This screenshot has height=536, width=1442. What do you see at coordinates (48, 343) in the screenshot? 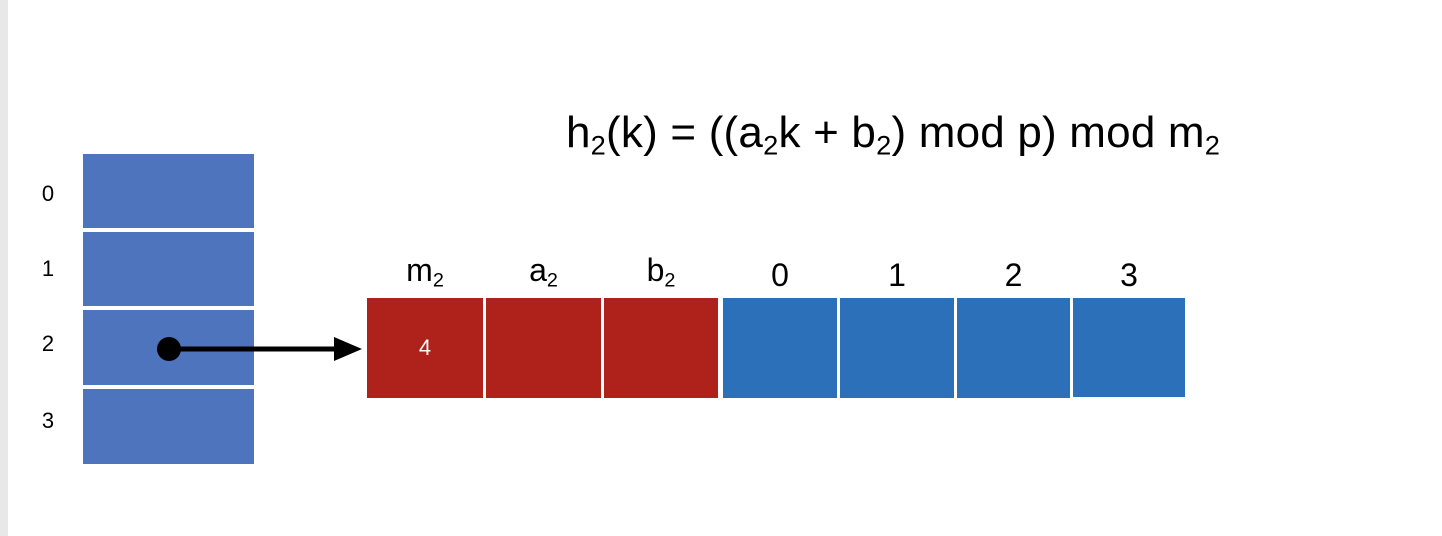
I see `outer-index-2: 2` at bounding box center [48, 343].